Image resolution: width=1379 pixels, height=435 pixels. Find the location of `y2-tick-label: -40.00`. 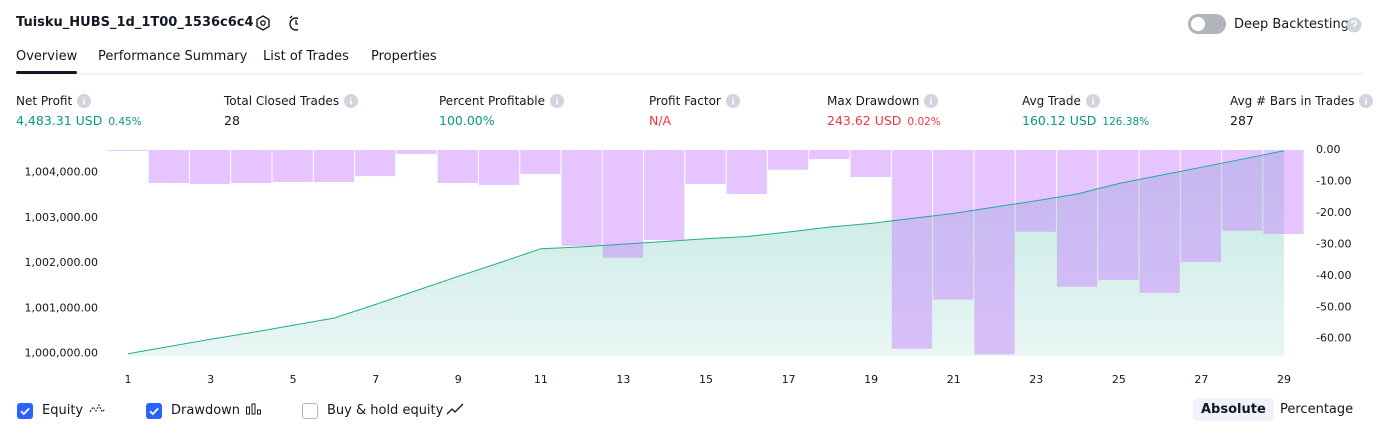

y2-tick-label: -40.00 is located at coordinates (1333, 275).